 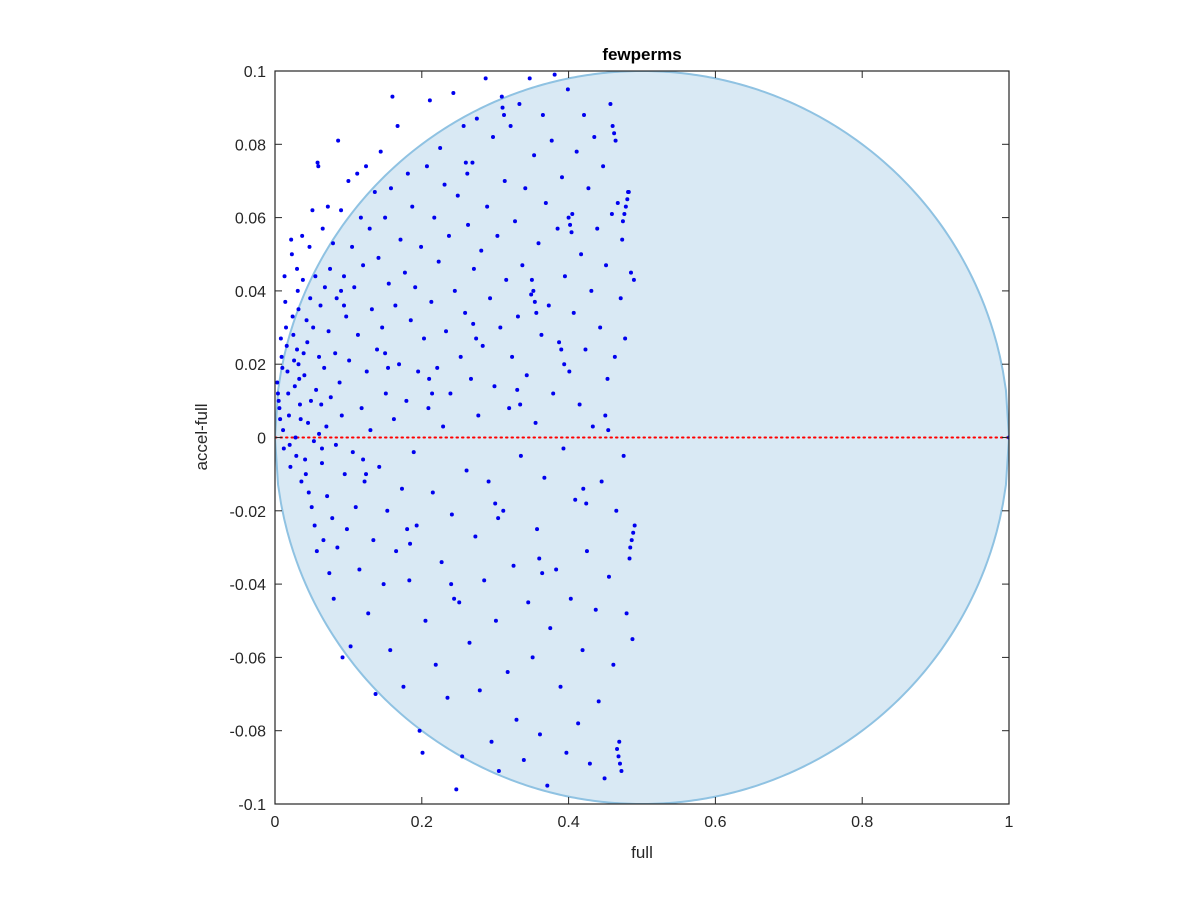 What do you see at coordinates (248, 658) in the screenshot?
I see `y-tick-label: -0.06` at bounding box center [248, 658].